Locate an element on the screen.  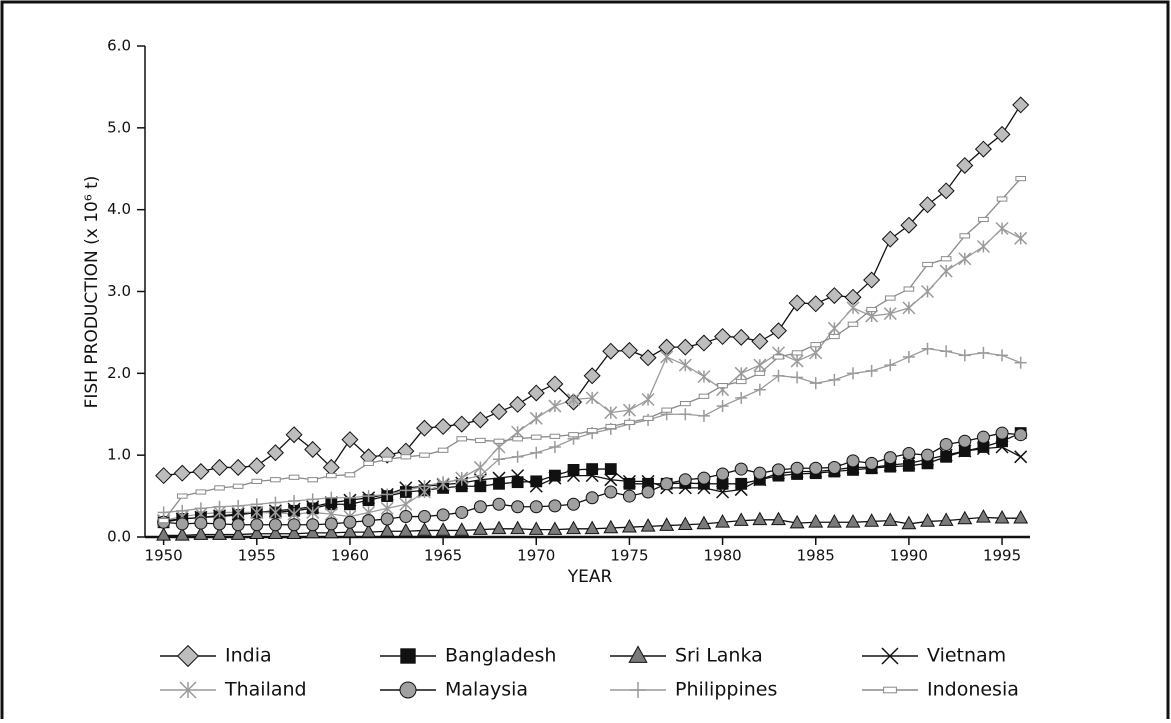
x-tick-label: 1955 is located at coordinates (257, 556).